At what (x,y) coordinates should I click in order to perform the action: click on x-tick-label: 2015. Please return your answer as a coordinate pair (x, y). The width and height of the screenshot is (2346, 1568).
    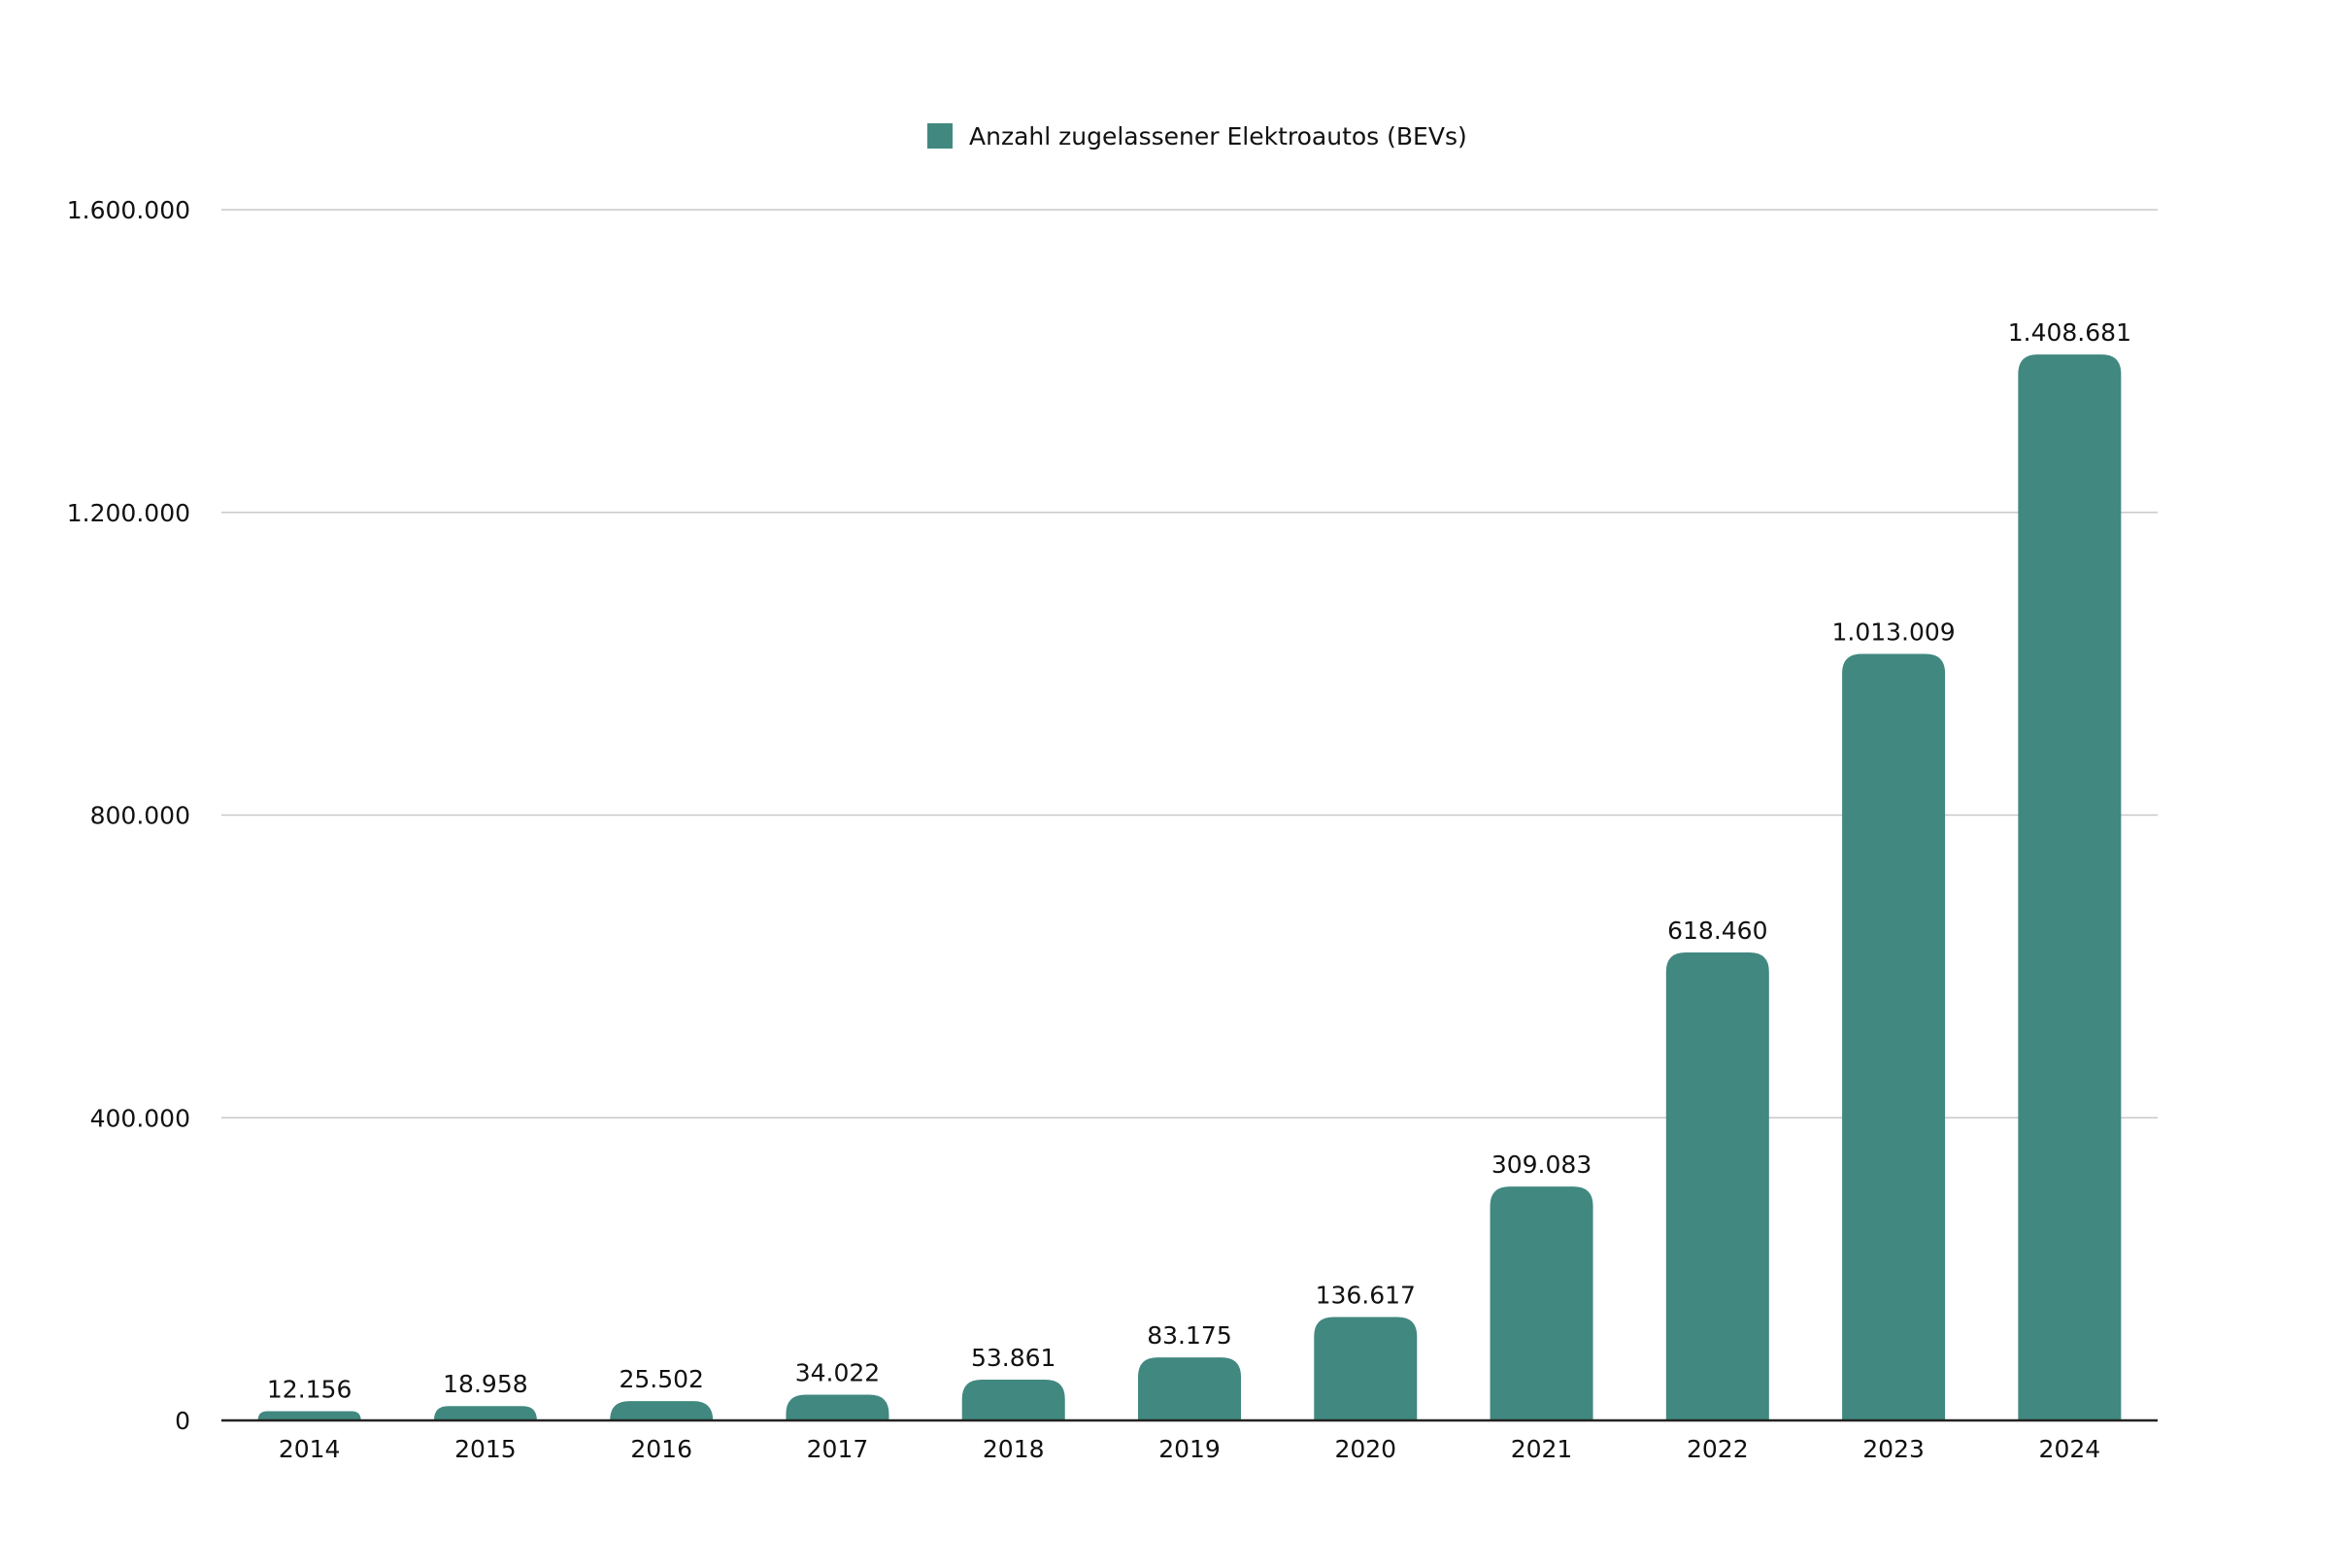
    Looking at the image, I should click on (486, 1449).